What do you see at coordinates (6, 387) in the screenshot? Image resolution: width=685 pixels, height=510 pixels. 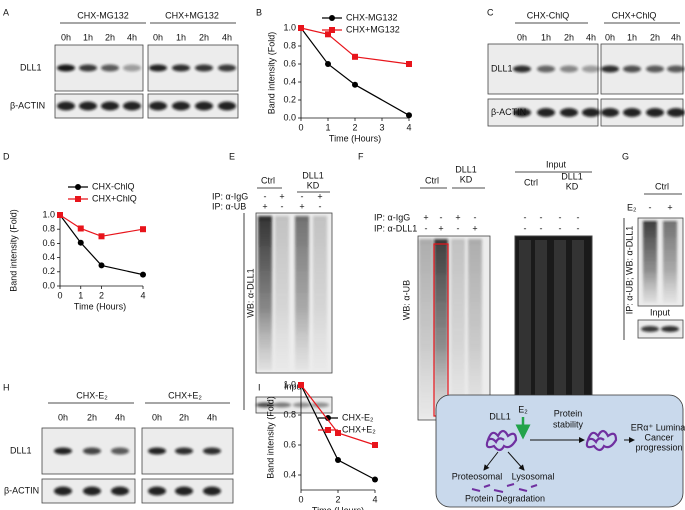 I see `panel-letter: H` at bounding box center [6, 387].